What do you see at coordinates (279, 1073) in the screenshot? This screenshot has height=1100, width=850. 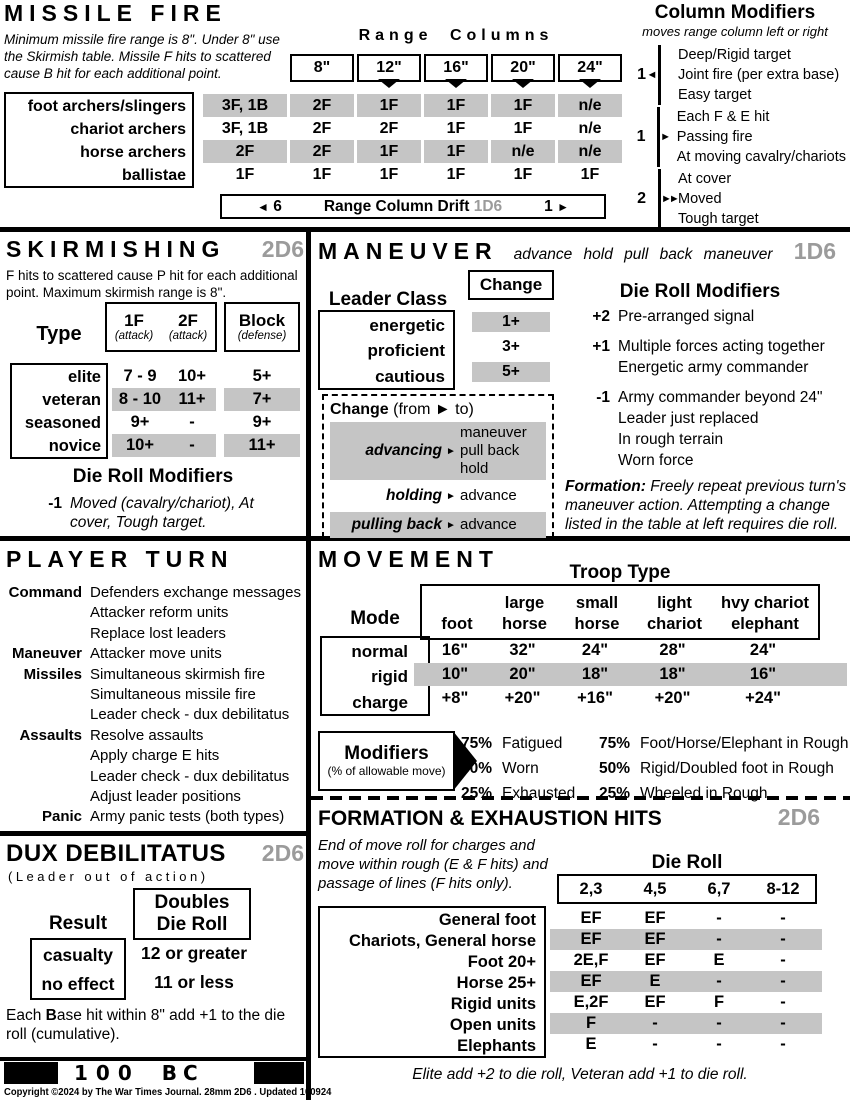 I see `logo-block-right` at bounding box center [279, 1073].